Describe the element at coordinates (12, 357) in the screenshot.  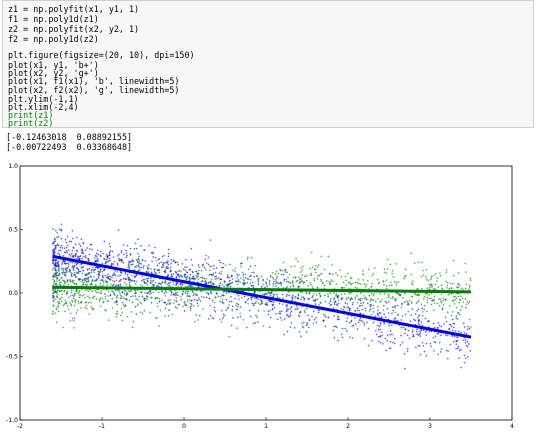
I see `y-tick-label: -0.5` at that location.